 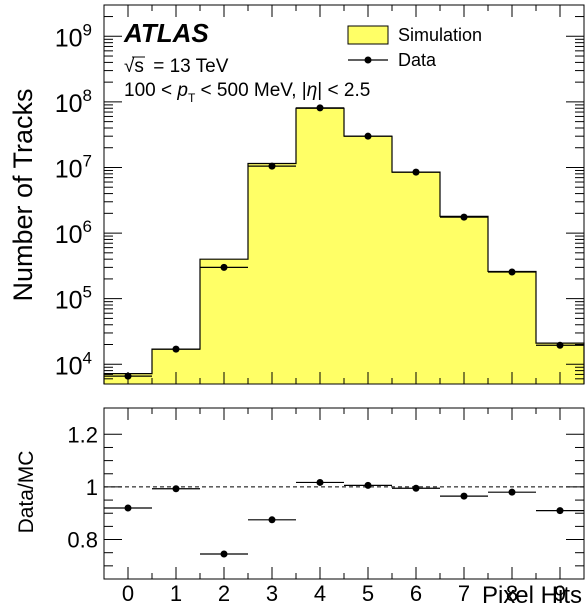 What do you see at coordinates (26, 492) in the screenshot?
I see `ratio-ylabel: Data/MC` at bounding box center [26, 492].